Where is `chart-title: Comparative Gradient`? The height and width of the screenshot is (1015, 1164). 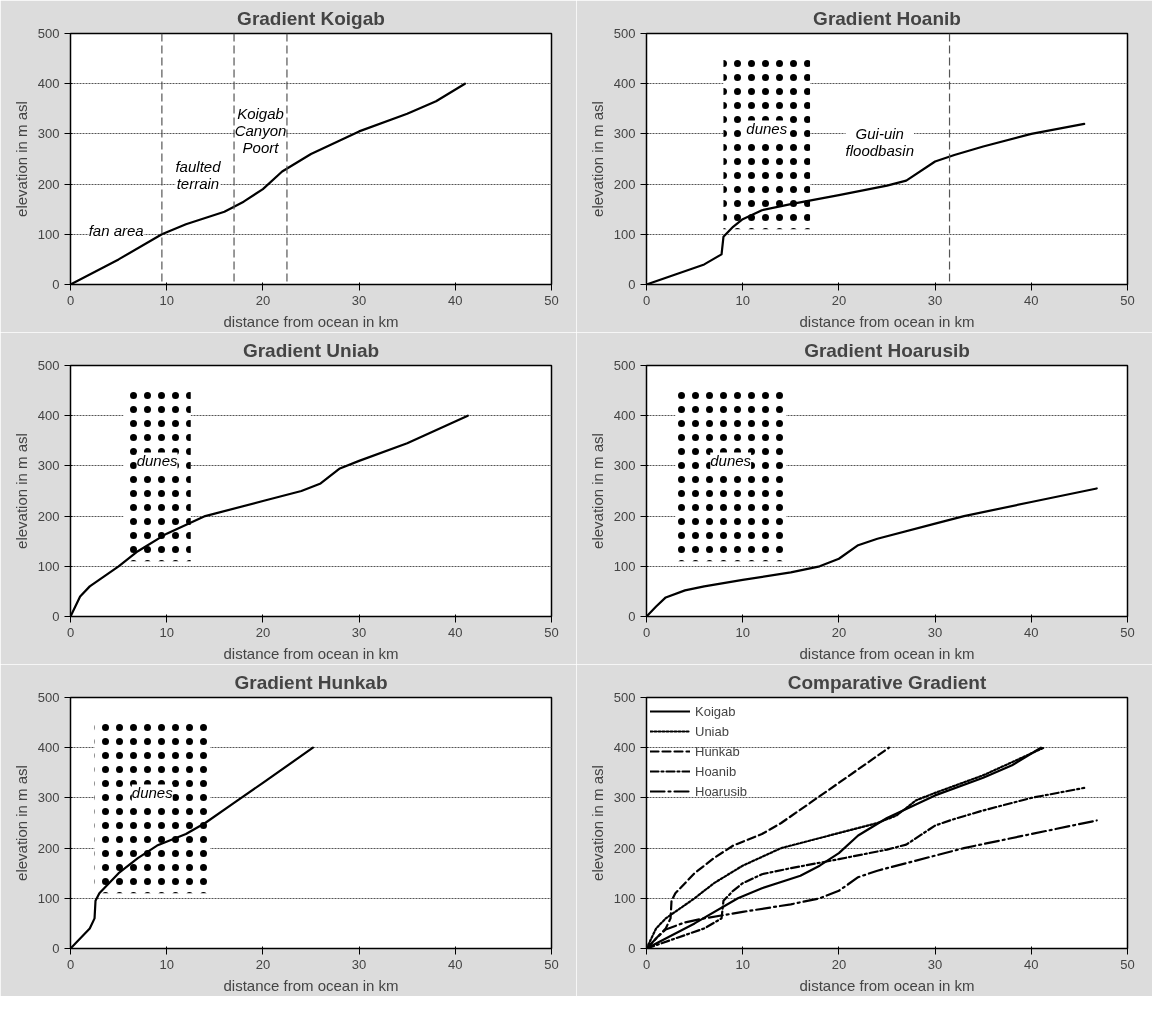
chart-title: Comparative Gradient is located at coordinates (887, 682).